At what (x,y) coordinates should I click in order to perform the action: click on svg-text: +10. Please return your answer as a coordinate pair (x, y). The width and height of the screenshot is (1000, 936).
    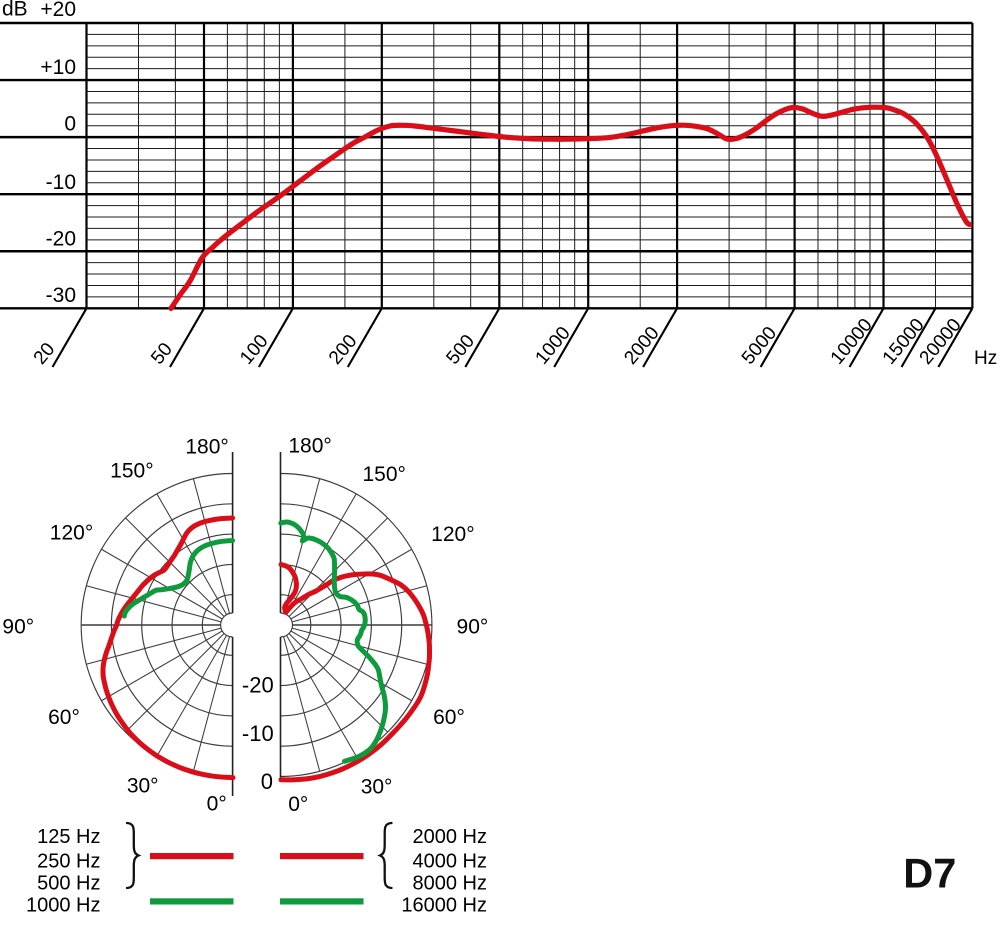
    Looking at the image, I should click on (58, 67).